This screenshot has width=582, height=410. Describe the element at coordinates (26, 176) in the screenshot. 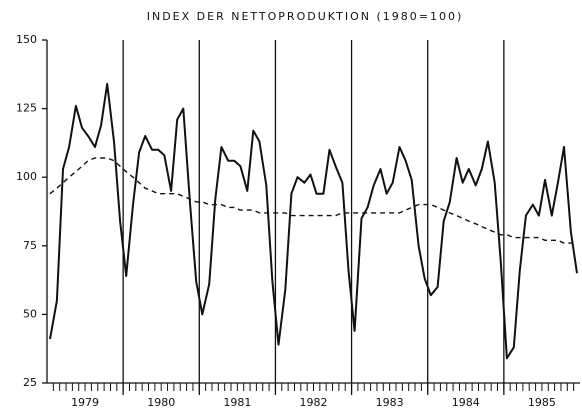

I see `y-tick-label: 100` at that location.